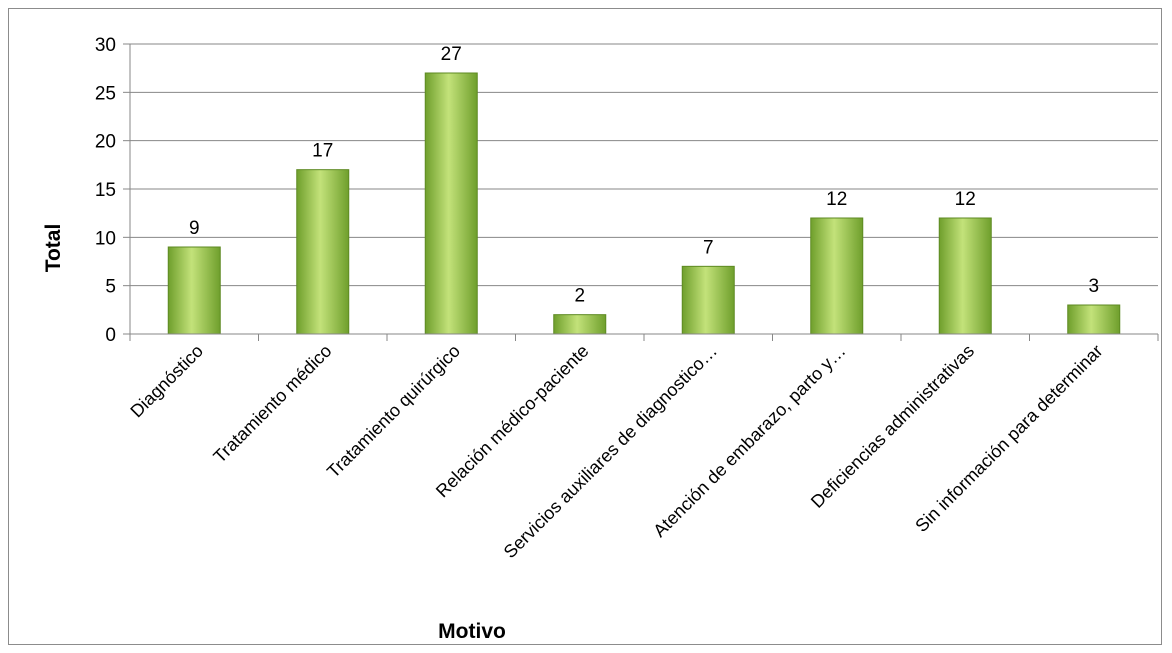  Describe the element at coordinates (322, 151) in the screenshot. I see `data-label: 17` at that location.